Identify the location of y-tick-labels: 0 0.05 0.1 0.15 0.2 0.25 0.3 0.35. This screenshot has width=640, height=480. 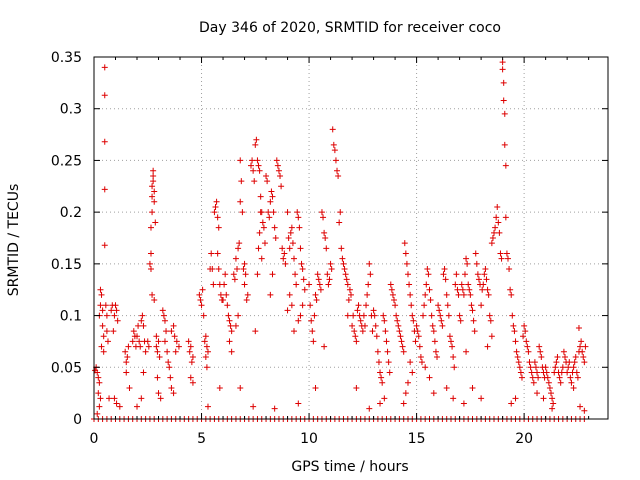
(66, 239).